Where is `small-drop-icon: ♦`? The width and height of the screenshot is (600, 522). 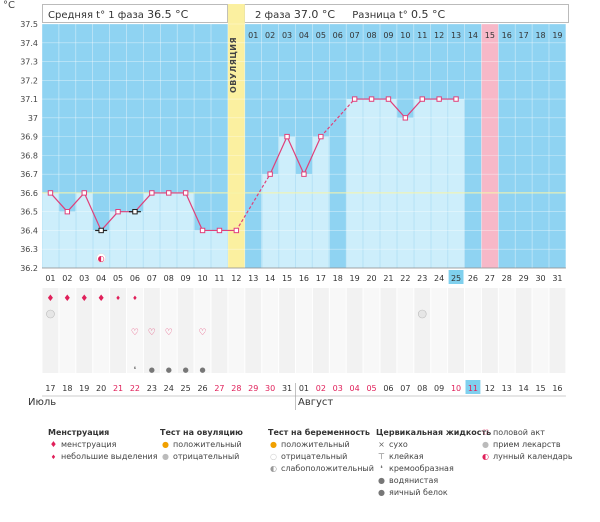 small-drop-icon: ♦ is located at coordinates (53, 457).